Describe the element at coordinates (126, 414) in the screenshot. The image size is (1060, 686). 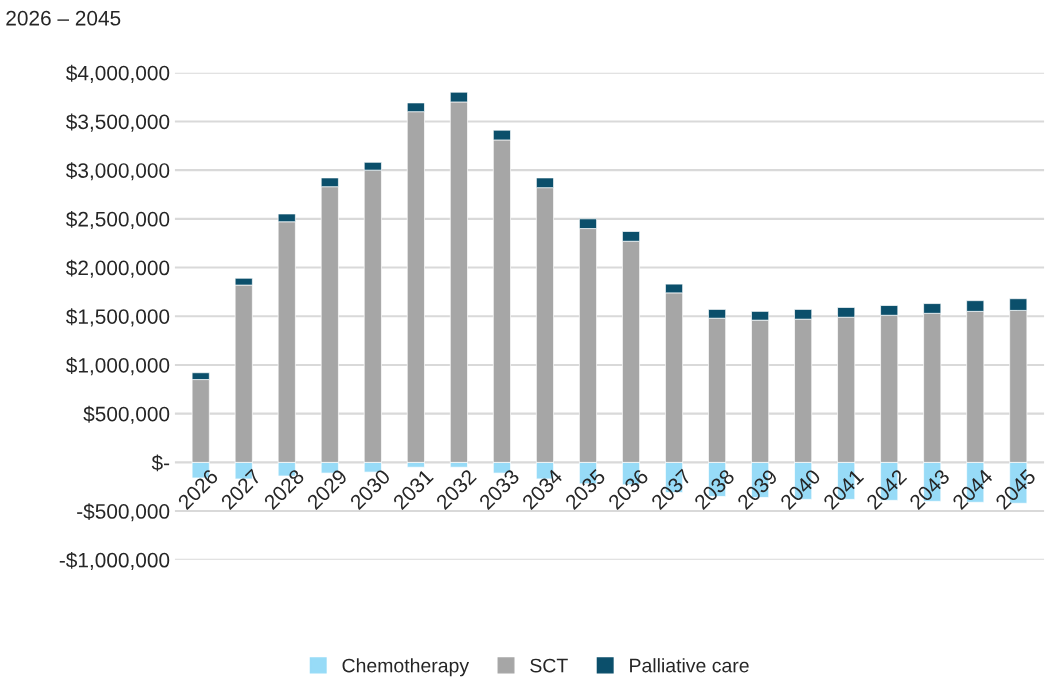
I see `y-tick-label: $500,000` at that location.